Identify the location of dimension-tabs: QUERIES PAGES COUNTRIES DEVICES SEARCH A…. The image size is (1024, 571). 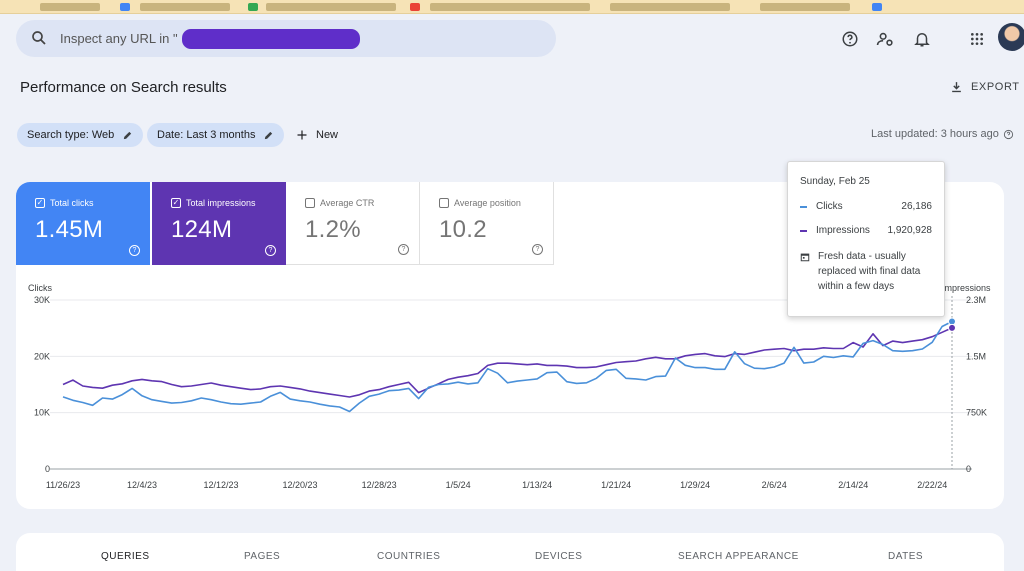
(510, 552).